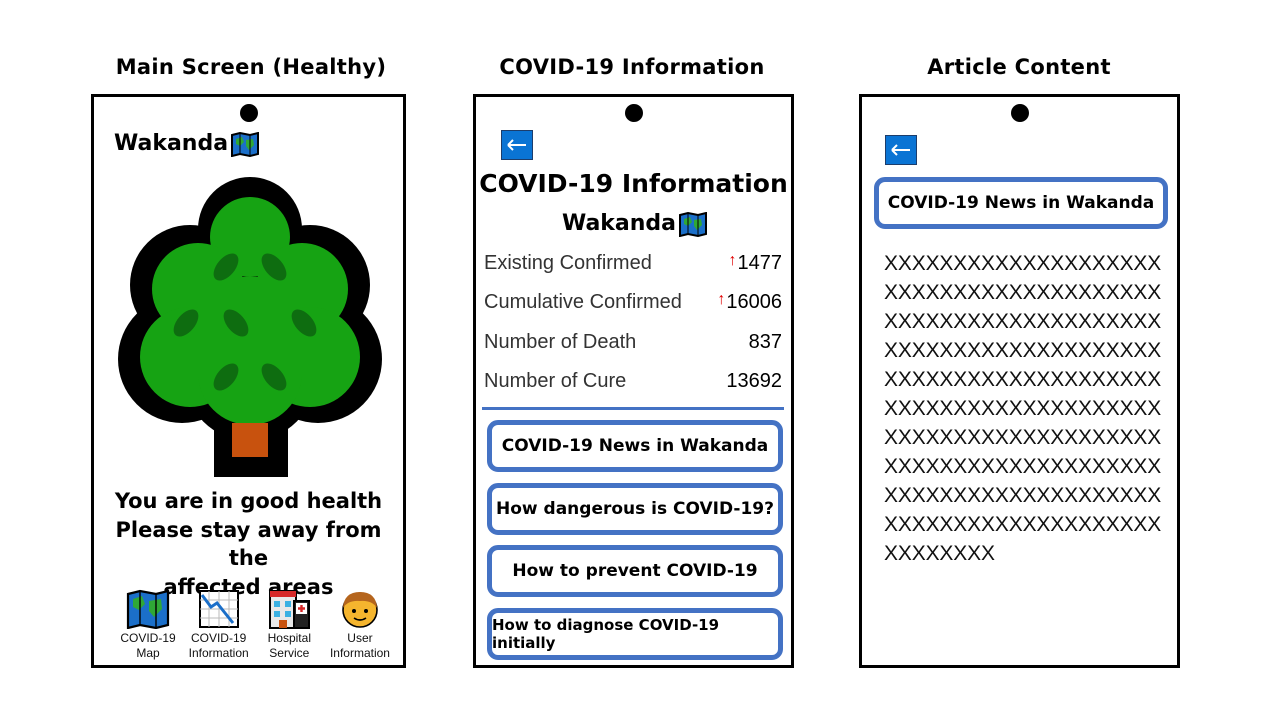 This screenshot has height=719, width=1279. I want to click on topic-button-news: COVID-19 News in Wakanda, so click(635, 446).